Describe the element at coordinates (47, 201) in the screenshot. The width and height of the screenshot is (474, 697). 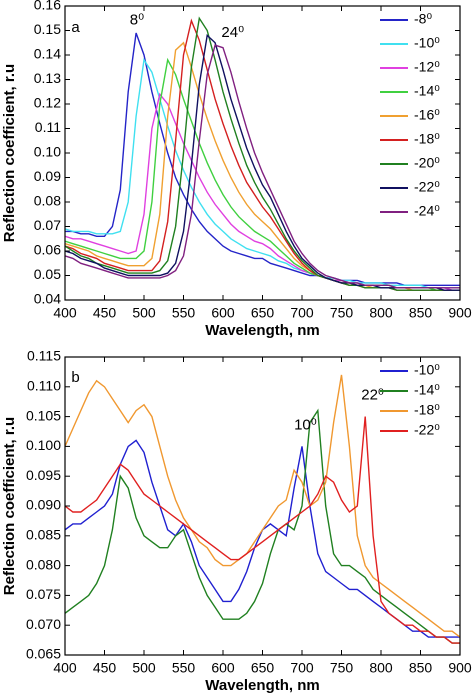
I see `y-tick-label: 0.08` at that location.